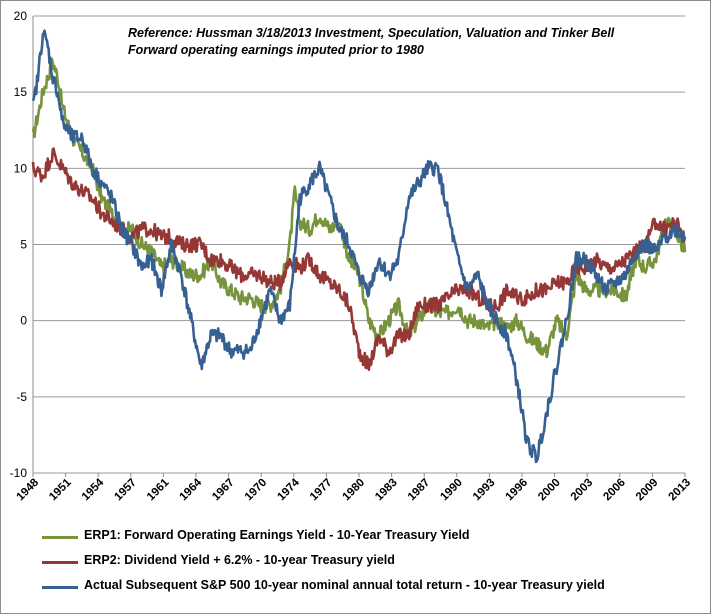 This screenshot has width=711, height=614. Describe the element at coordinates (256, 490) in the screenshot. I see `x-tick-label: 1970` at that location.